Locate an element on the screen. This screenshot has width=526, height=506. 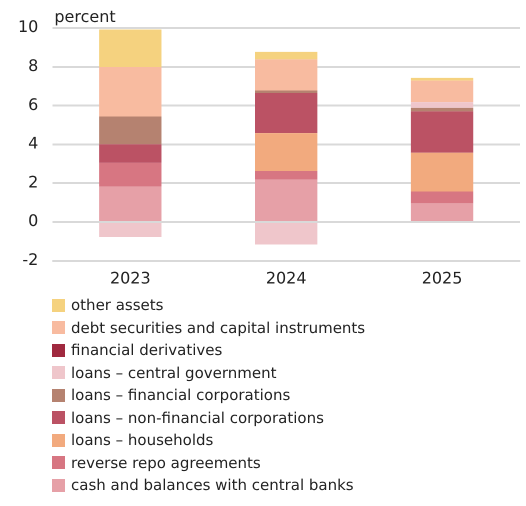
y-axis-title: percent is located at coordinates (85, 16).